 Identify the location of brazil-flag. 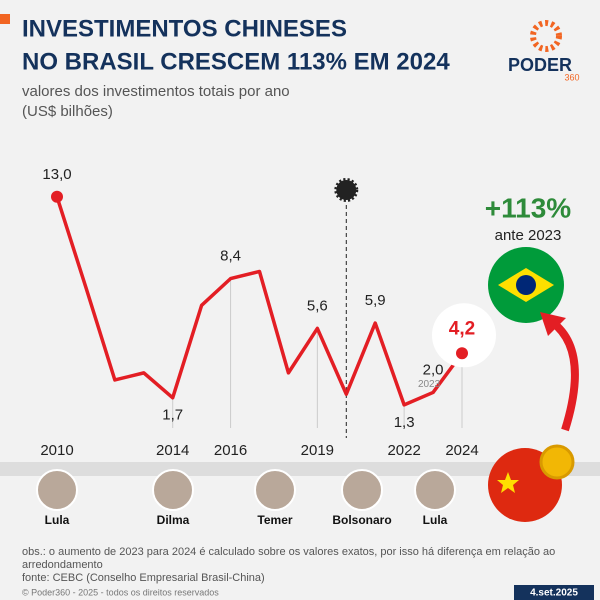
(526, 285).